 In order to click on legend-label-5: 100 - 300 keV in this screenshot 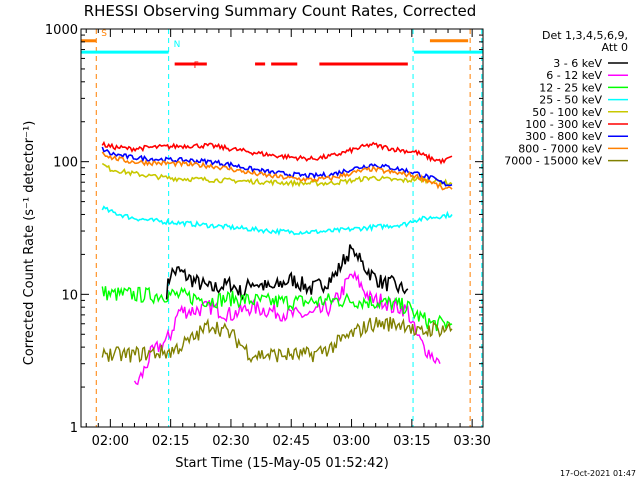, I will do `click(563, 124)`.